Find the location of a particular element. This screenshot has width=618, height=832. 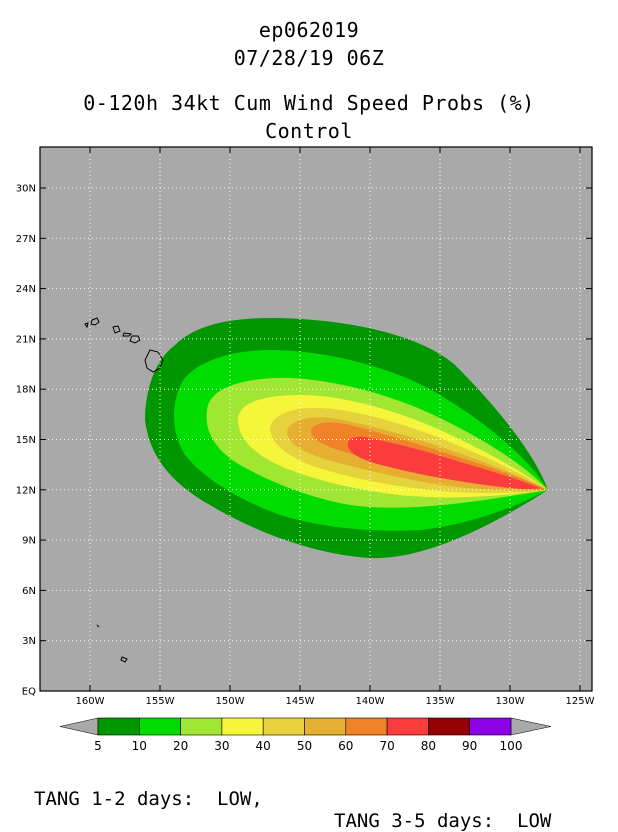

lat-label: 24N is located at coordinates (26, 289).